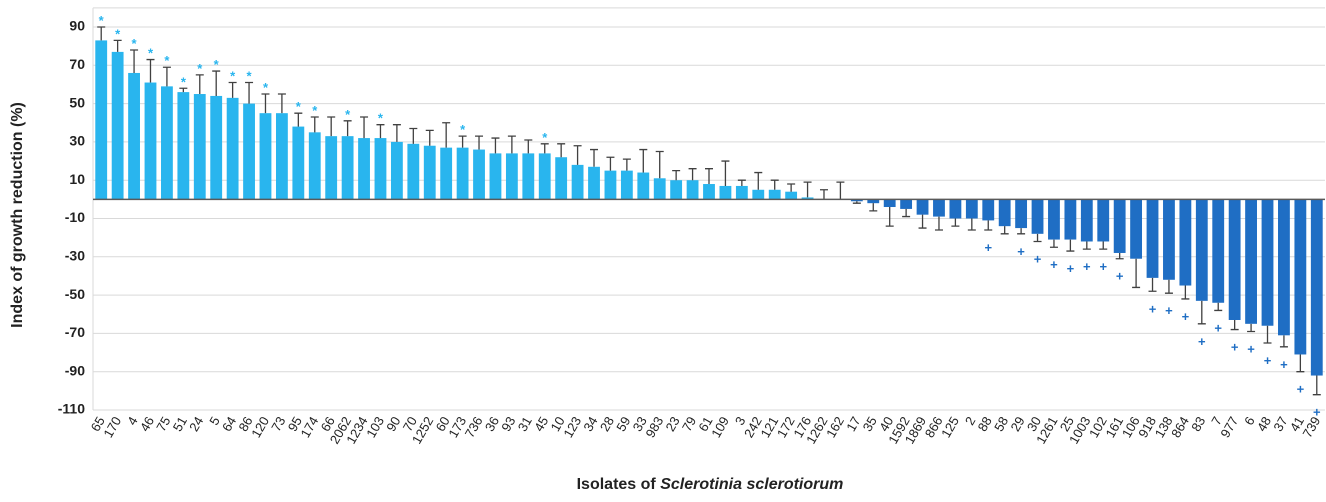 The width and height of the screenshot is (1326, 502). Describe the element at coordinates (98, 424) in the screenshot. I see `x-tick-label: 65` at that location.